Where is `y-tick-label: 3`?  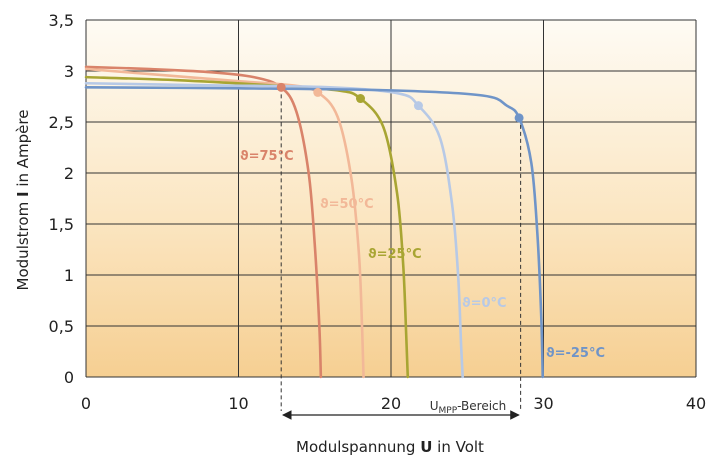
y-tick-label: 3 is located at coordinates (69, 71).